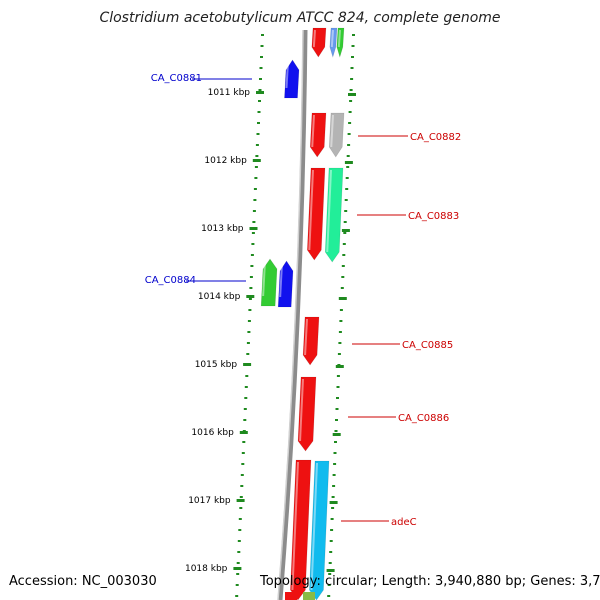 This screenshot has height=600, width=600. I want to click on tick-label: 1016 kbp, so click(212, 433).